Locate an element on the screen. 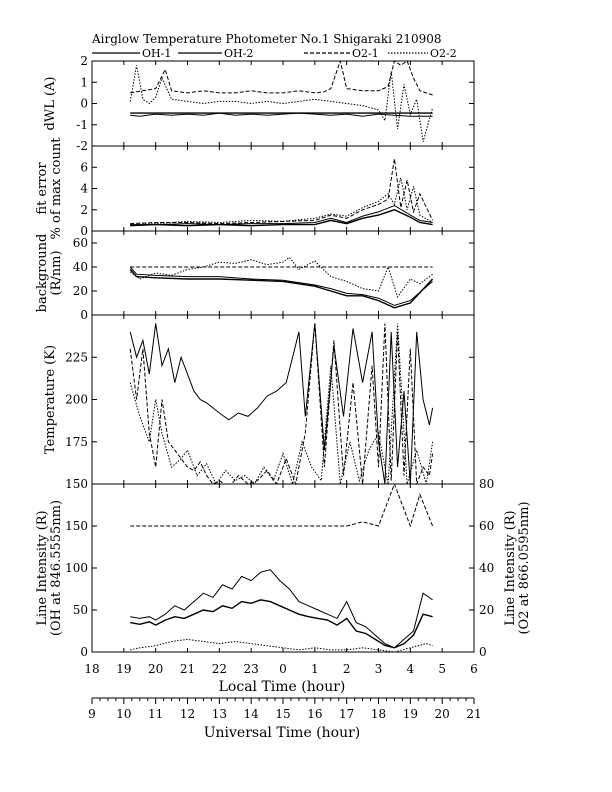  ytick-label-temp: 225 is located at coordinates (76, 357).